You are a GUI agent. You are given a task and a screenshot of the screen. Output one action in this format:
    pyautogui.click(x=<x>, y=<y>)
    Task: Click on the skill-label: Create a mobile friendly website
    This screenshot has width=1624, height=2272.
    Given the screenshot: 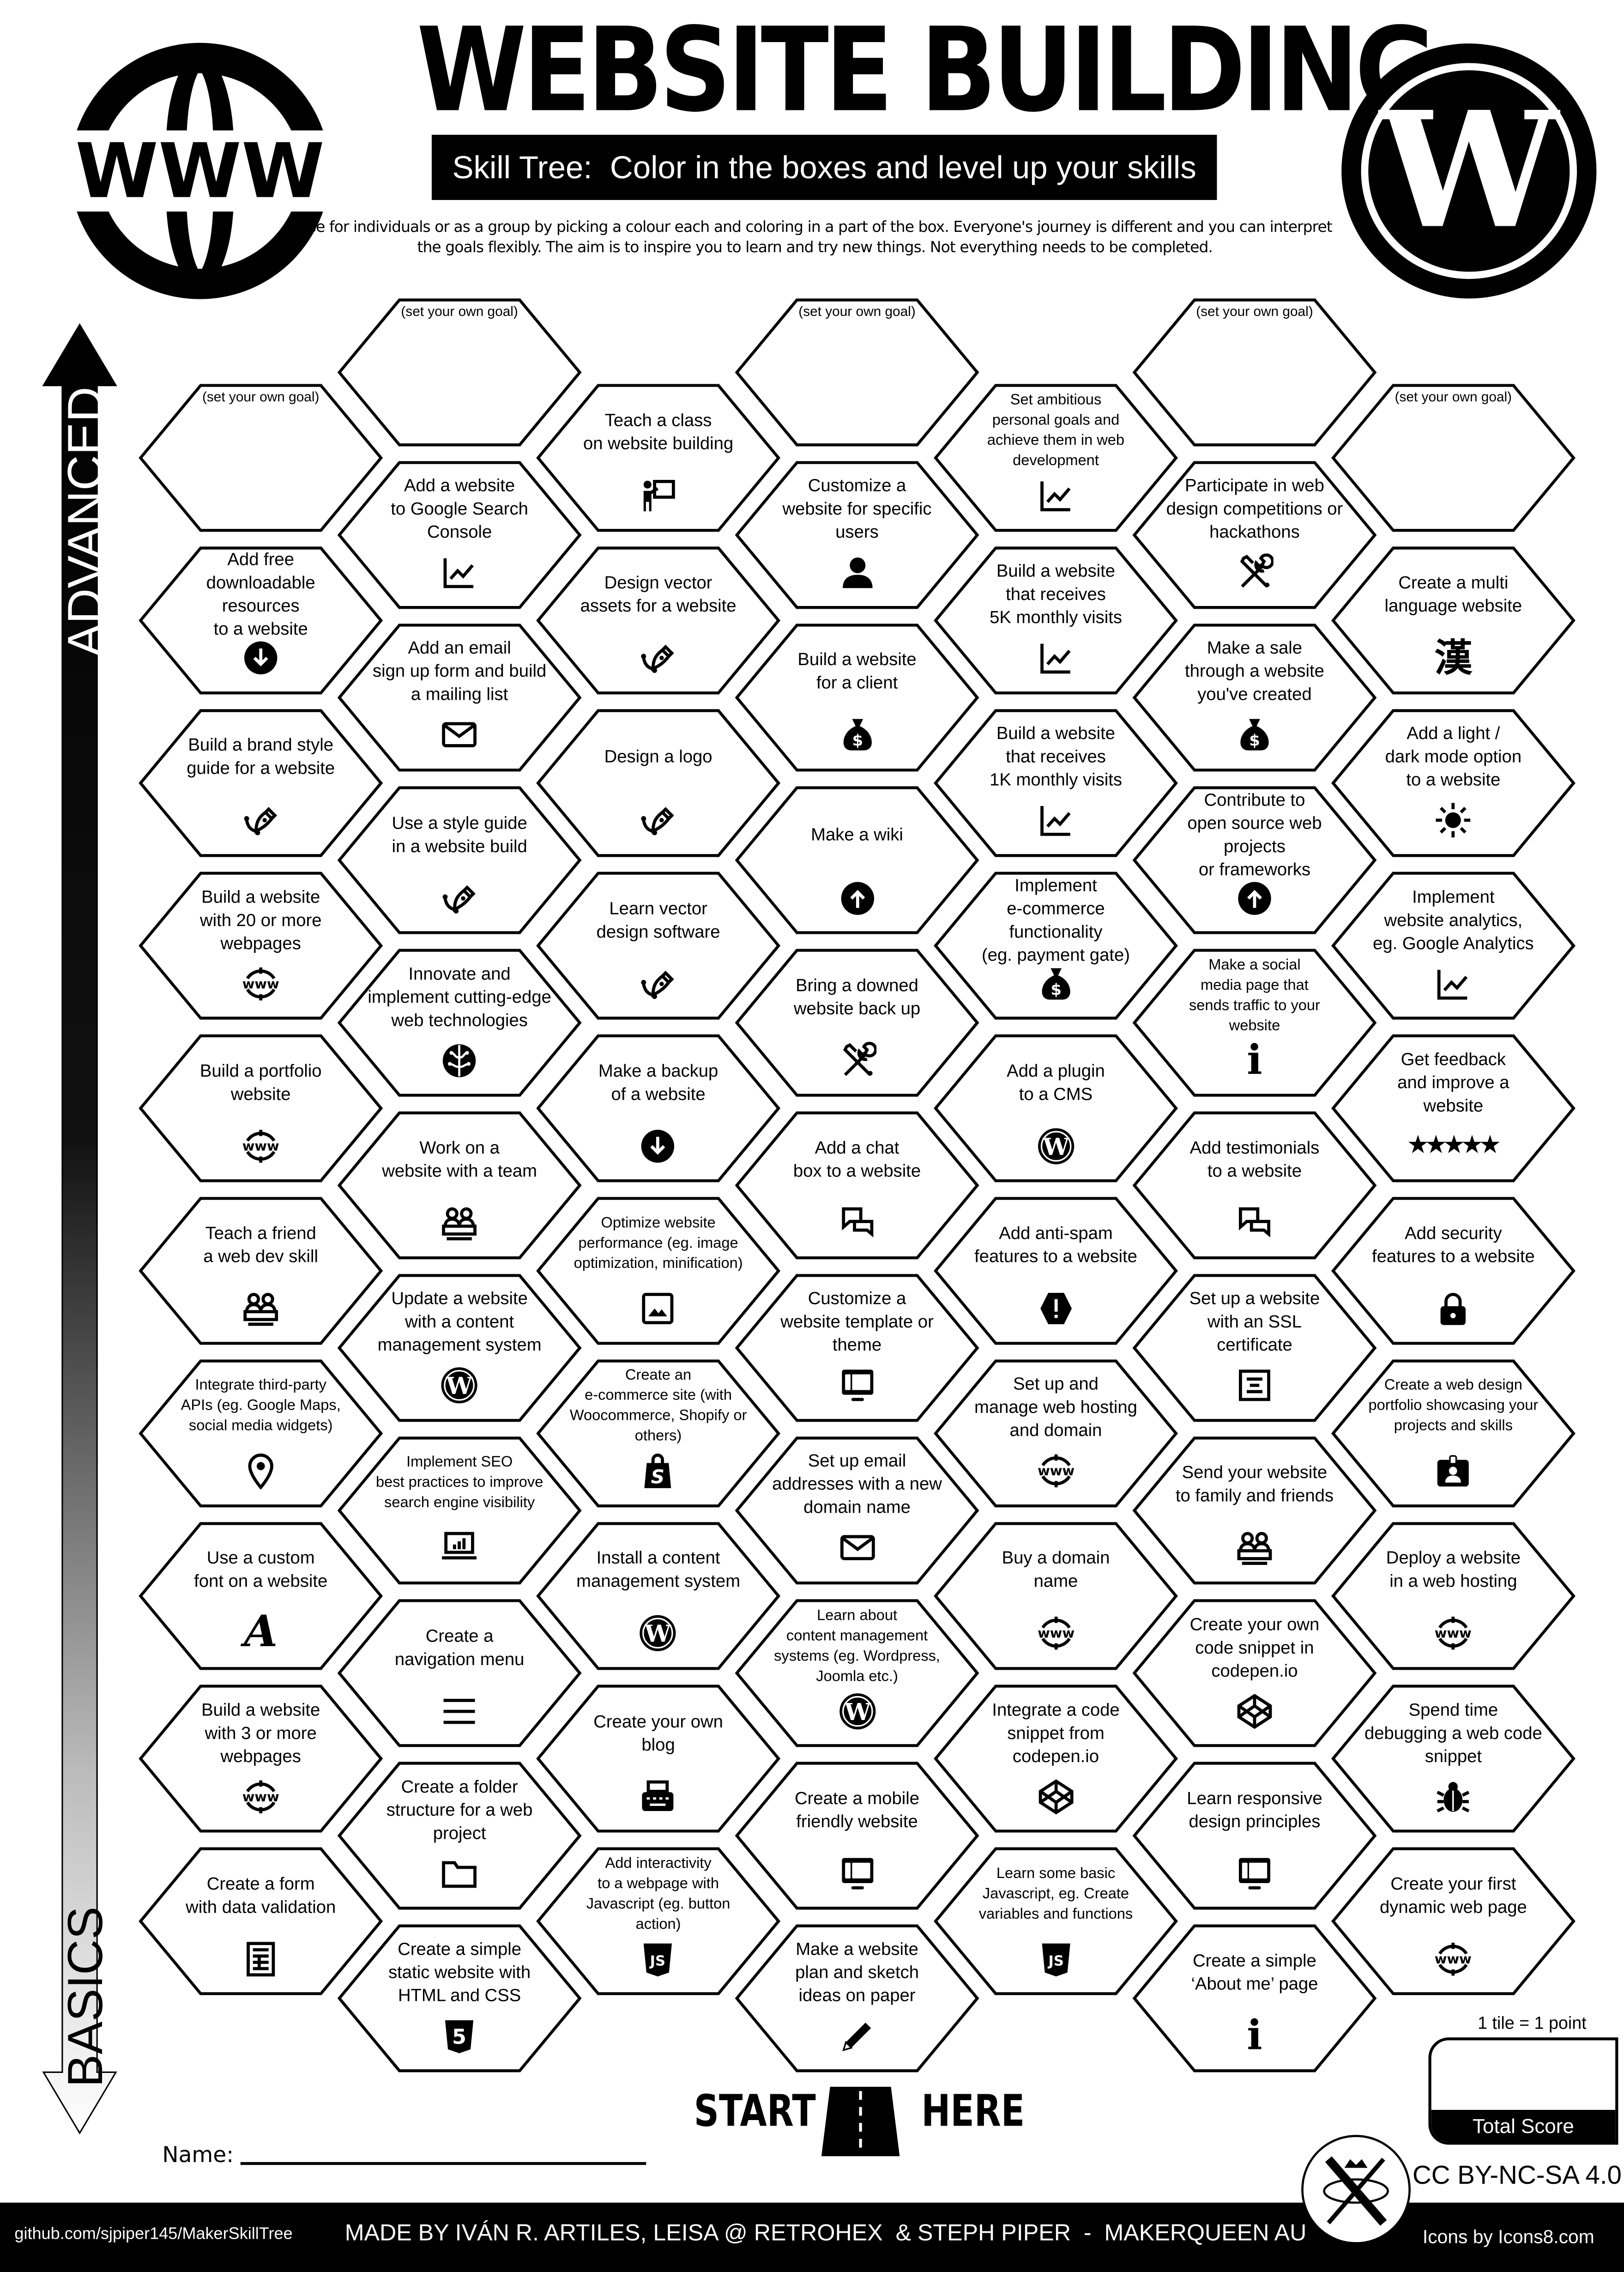 What is the action you would take?
    pyautogui.click(x=857, y=1810)
    